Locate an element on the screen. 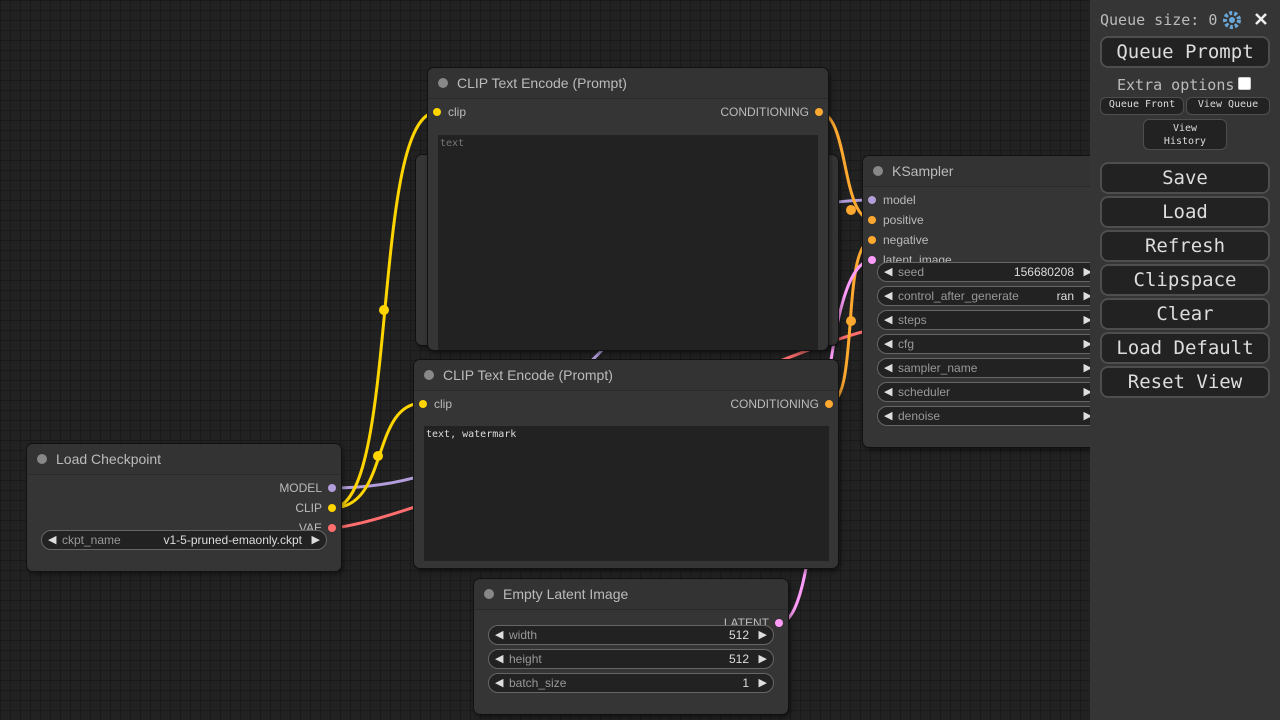 The height and width of the screenshot is (720, 1280). menu-button: Reset View is located at coordinates (1185, 382).